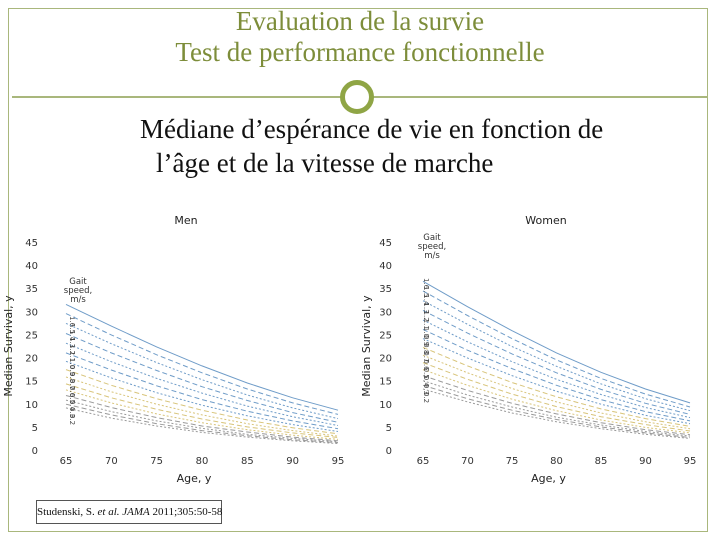  Describe the element at coordinates (389, 451) in the screenshot. I see `y-tick-label: 0` at that location.